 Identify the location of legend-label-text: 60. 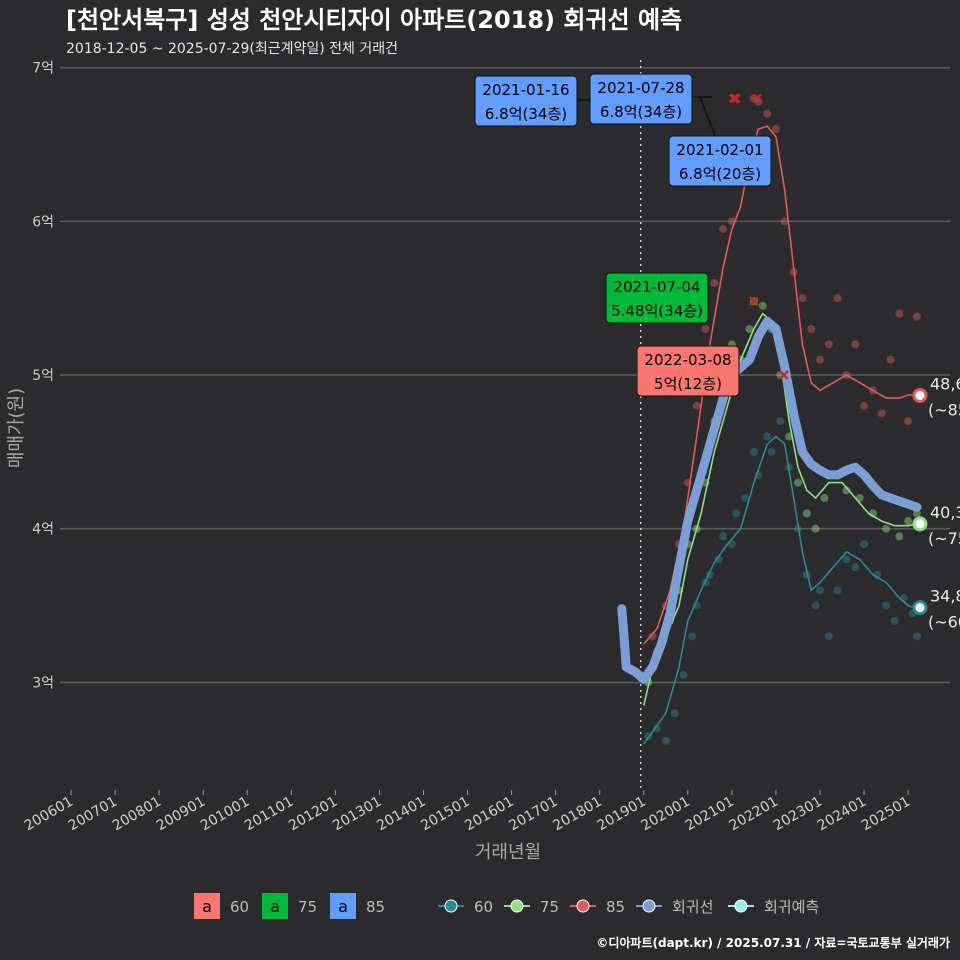
(239, 907).